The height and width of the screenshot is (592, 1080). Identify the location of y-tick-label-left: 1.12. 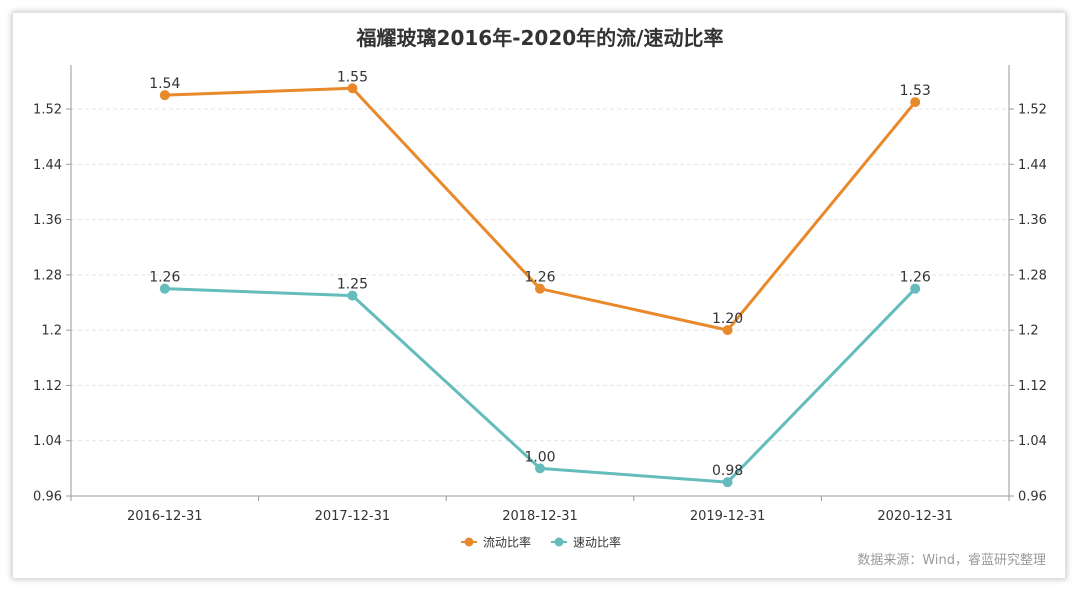
(47, 386).